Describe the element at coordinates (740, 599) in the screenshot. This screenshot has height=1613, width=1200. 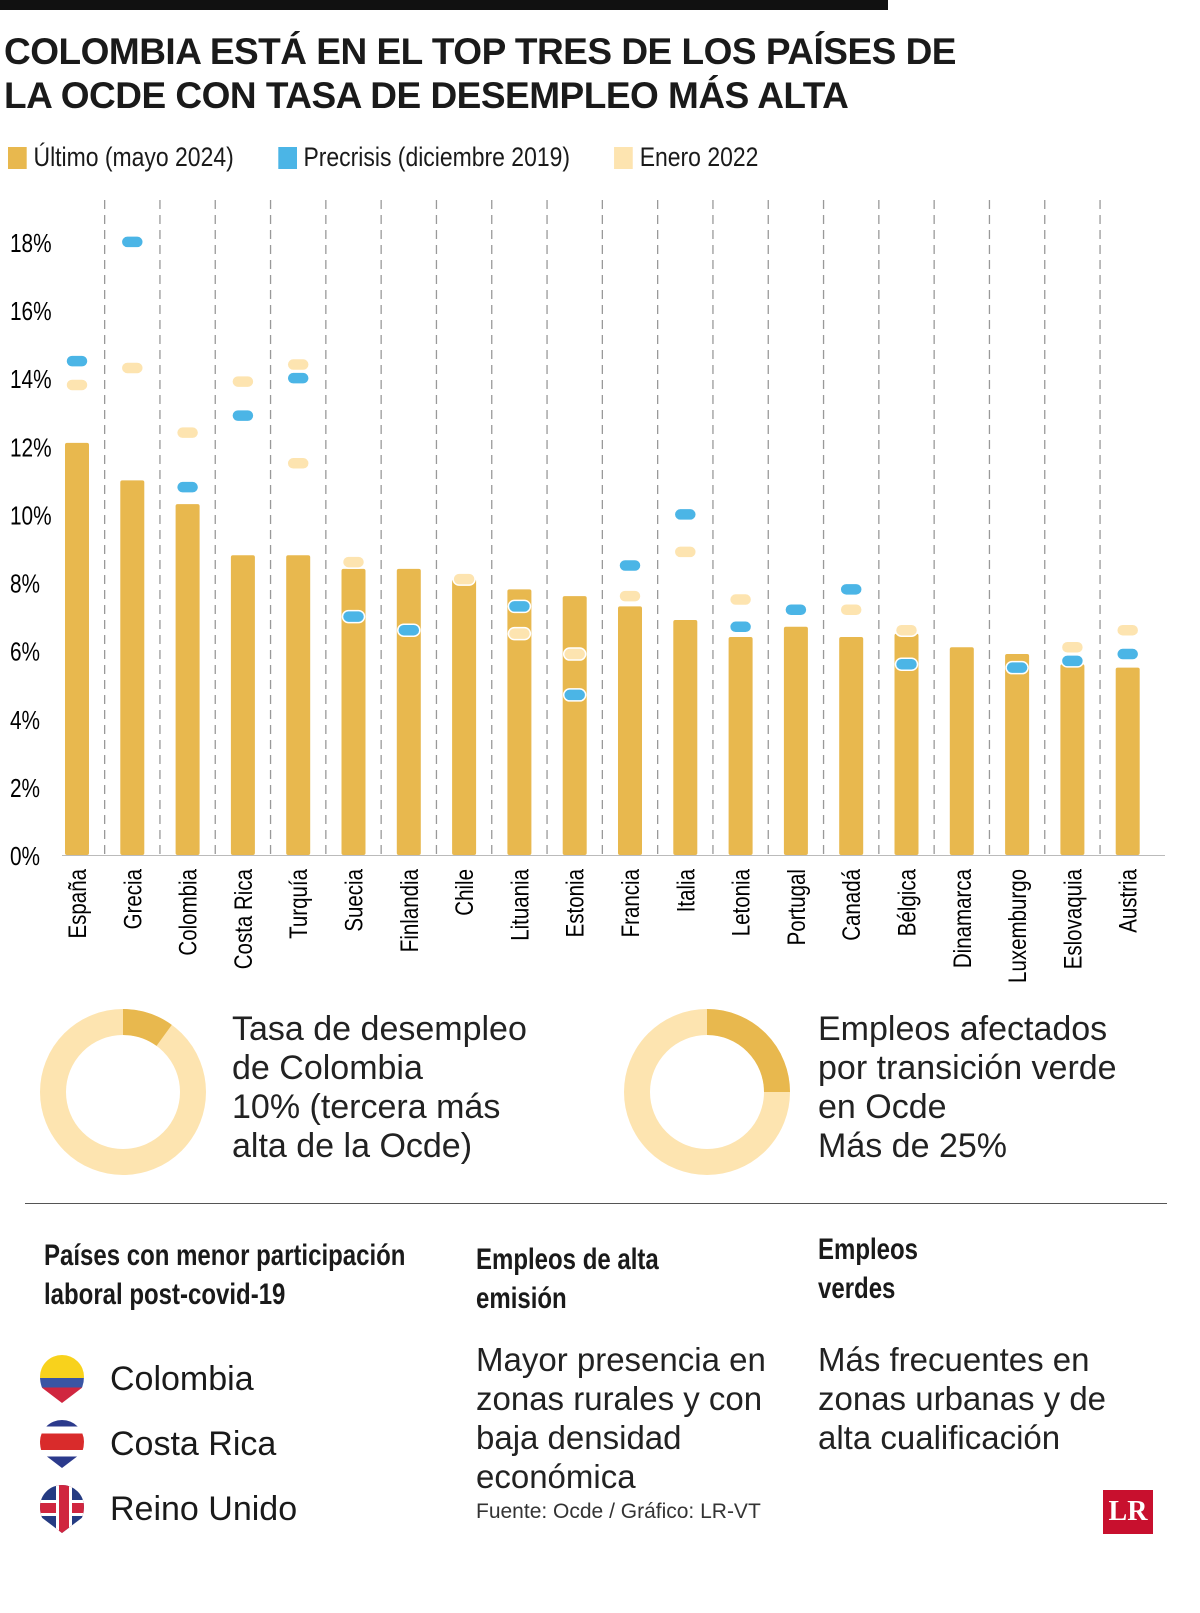
I see `enero-2022-mark-Letonia` at that location.